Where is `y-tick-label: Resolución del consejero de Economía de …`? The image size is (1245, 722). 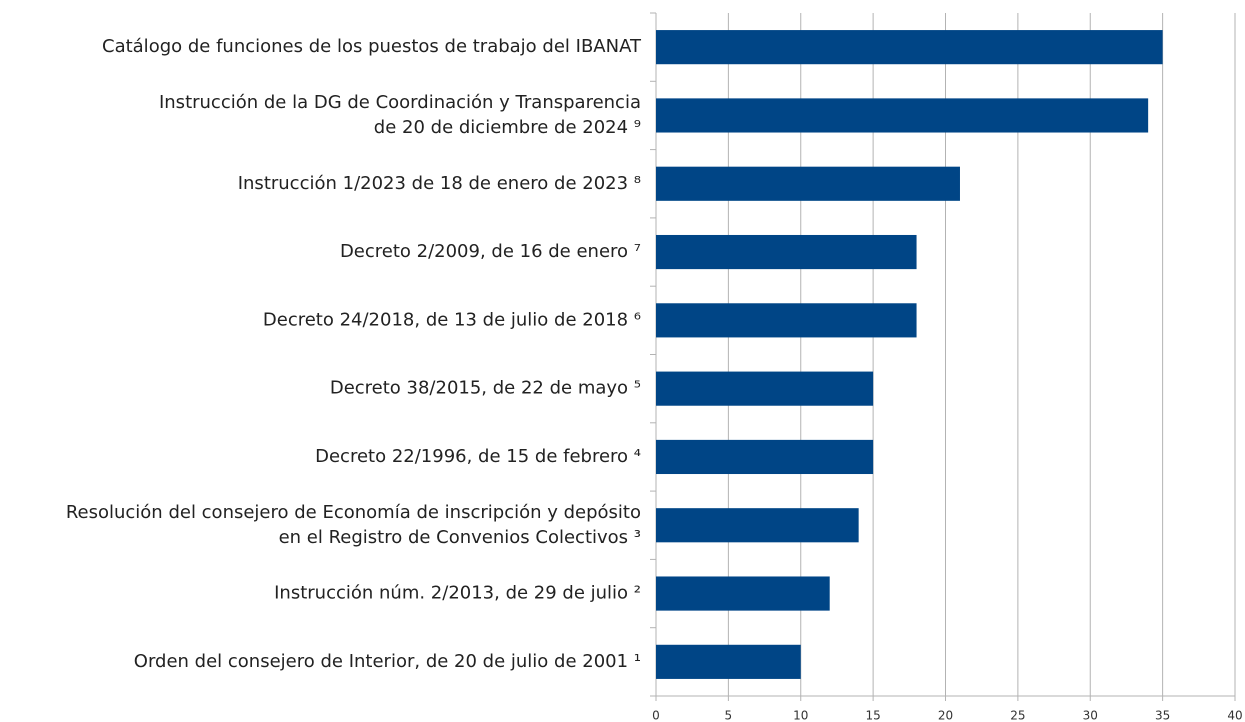
y-tick-label: Resolución del consejero de Economía de … is located at coordinates (353, 525).